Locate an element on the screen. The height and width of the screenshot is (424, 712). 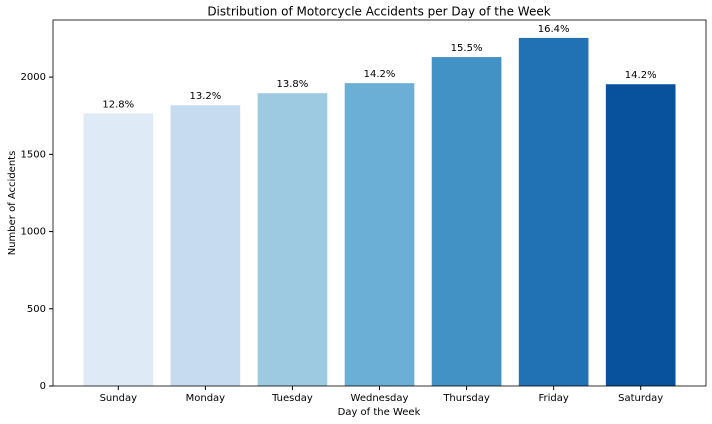
bar-label: 13.8% is located at coordinates (293, 84).